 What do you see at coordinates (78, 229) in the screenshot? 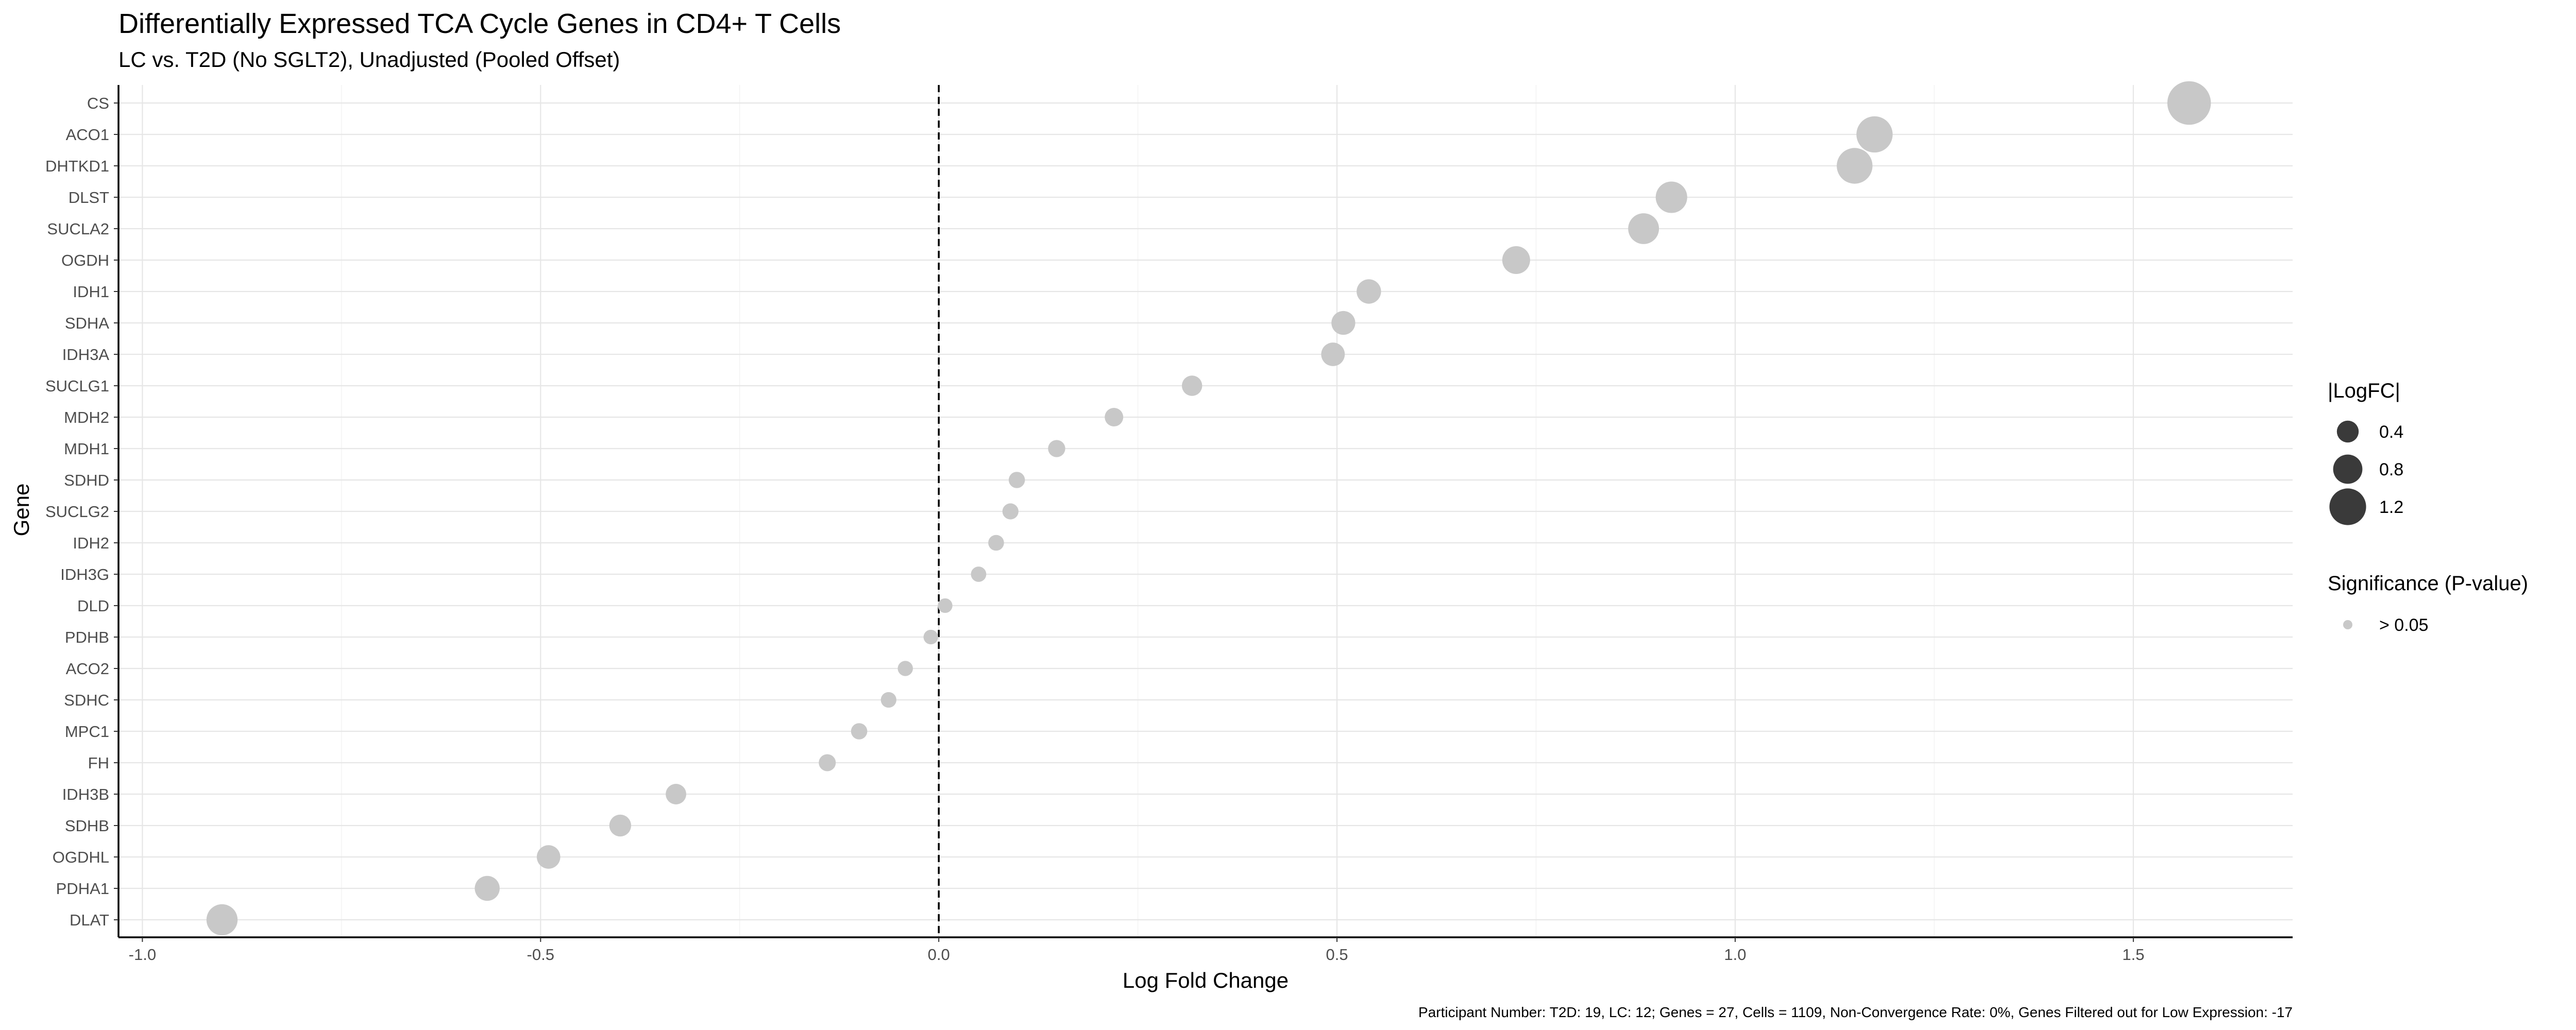
I see `y-tick-label: SUCLA2` at bounding box center [78, 229].